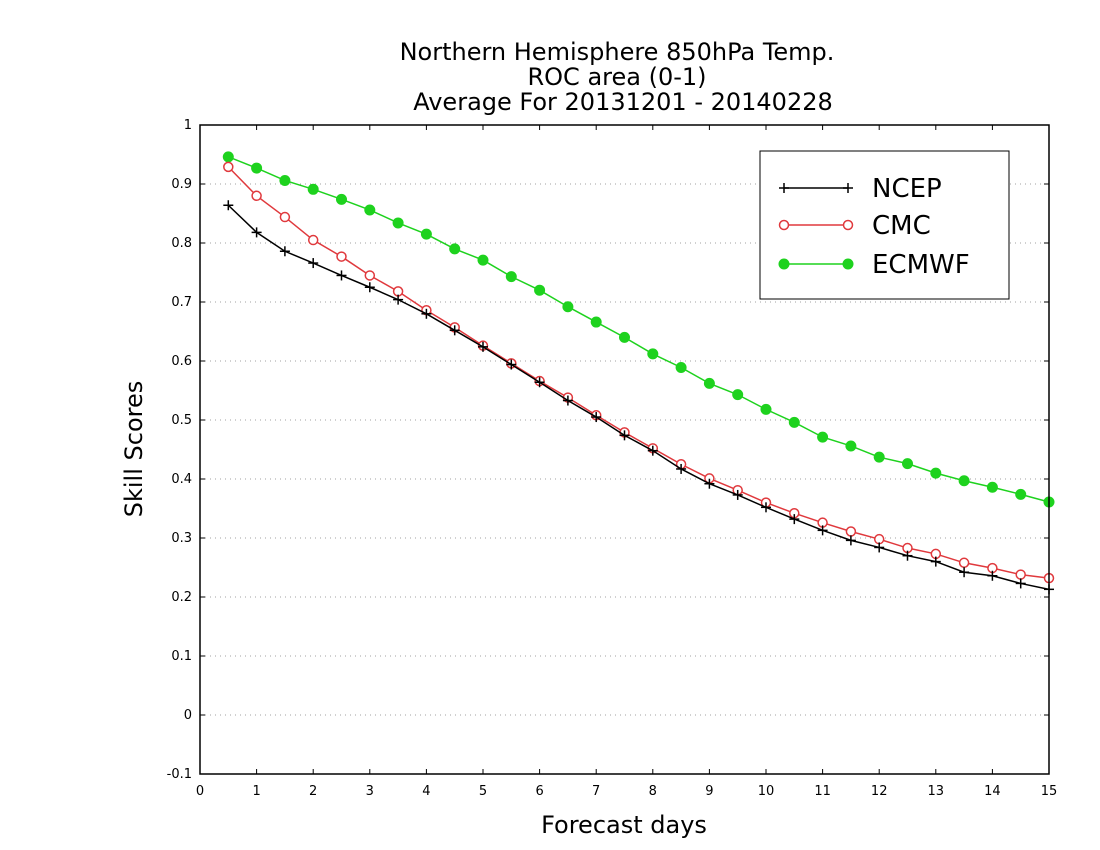  Describe the element at coordinates (200, 791) in the screenshot. I see `x-tick-label: 0` at that location.